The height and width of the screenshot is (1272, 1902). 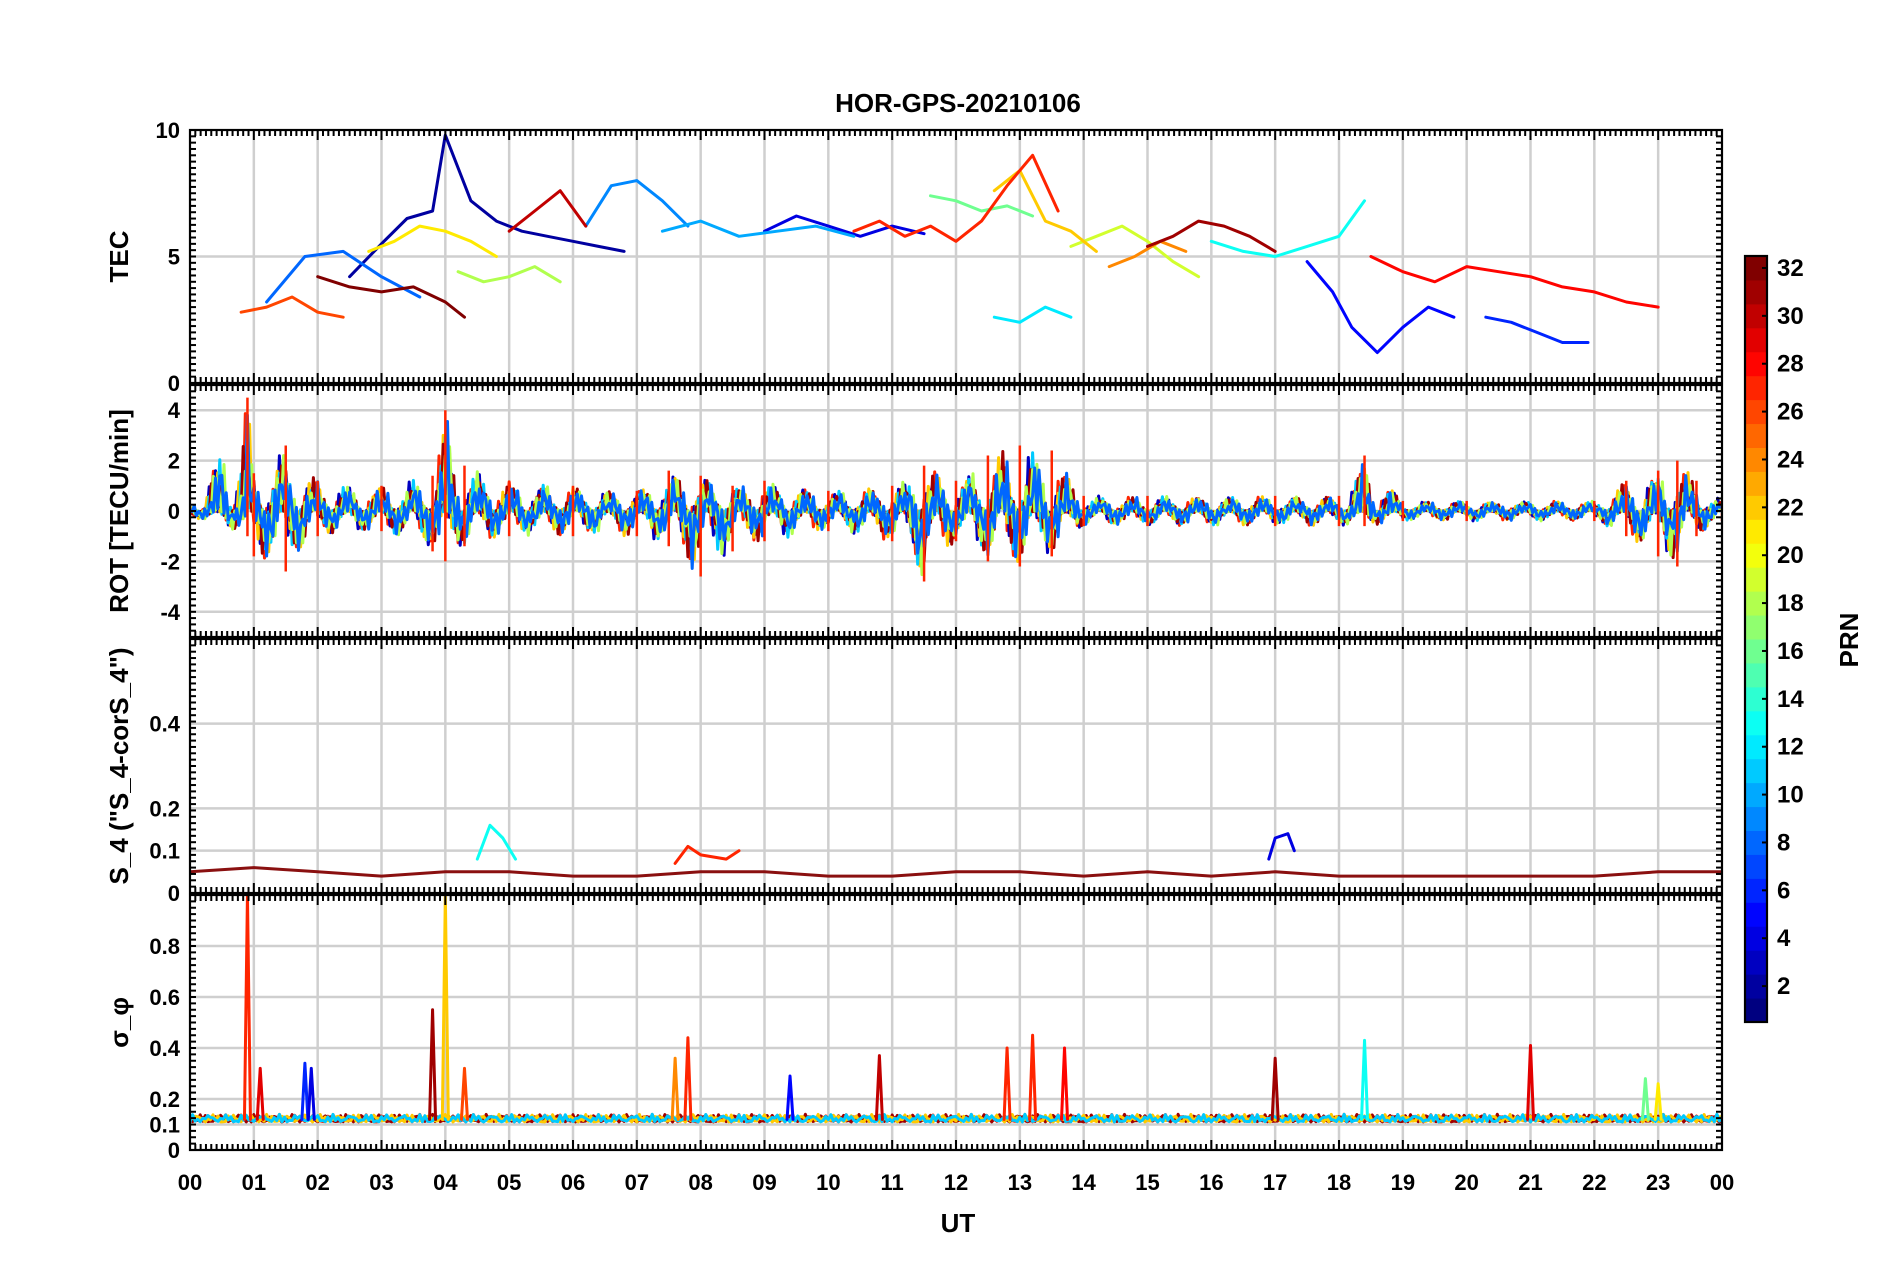 What do you see at coordinates (1530, 1182) in the screenshot?
I see `x-tick-label: 21` at bounding box center [1530, 1182].